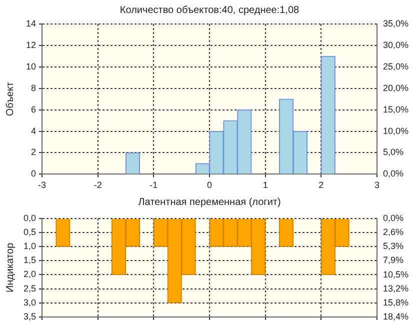 The image size is (419, 326). Describe the element at coordinates (321, 185) in the screenshot. I see `x-tick-label: 2` at that location.